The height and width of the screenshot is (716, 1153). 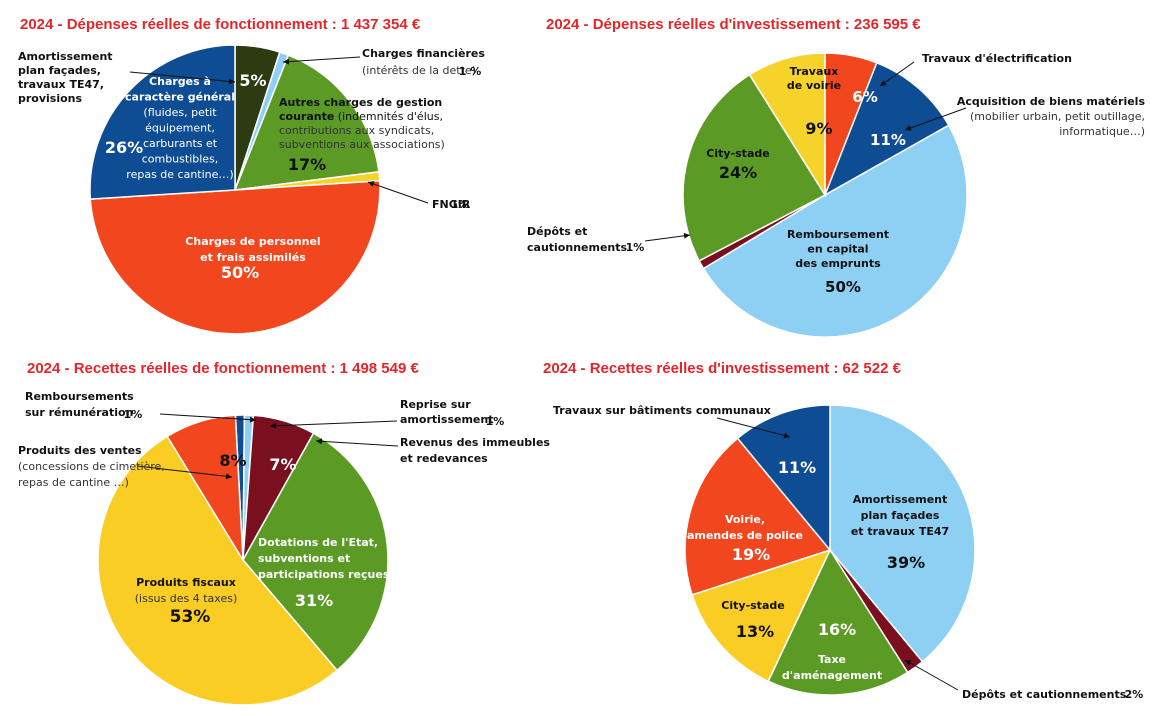 What do you see at coordinates (843, 287) in the screenshot?
I see `slice-percent-dep-invest-2: 50%` at bounding box center [843, 287].